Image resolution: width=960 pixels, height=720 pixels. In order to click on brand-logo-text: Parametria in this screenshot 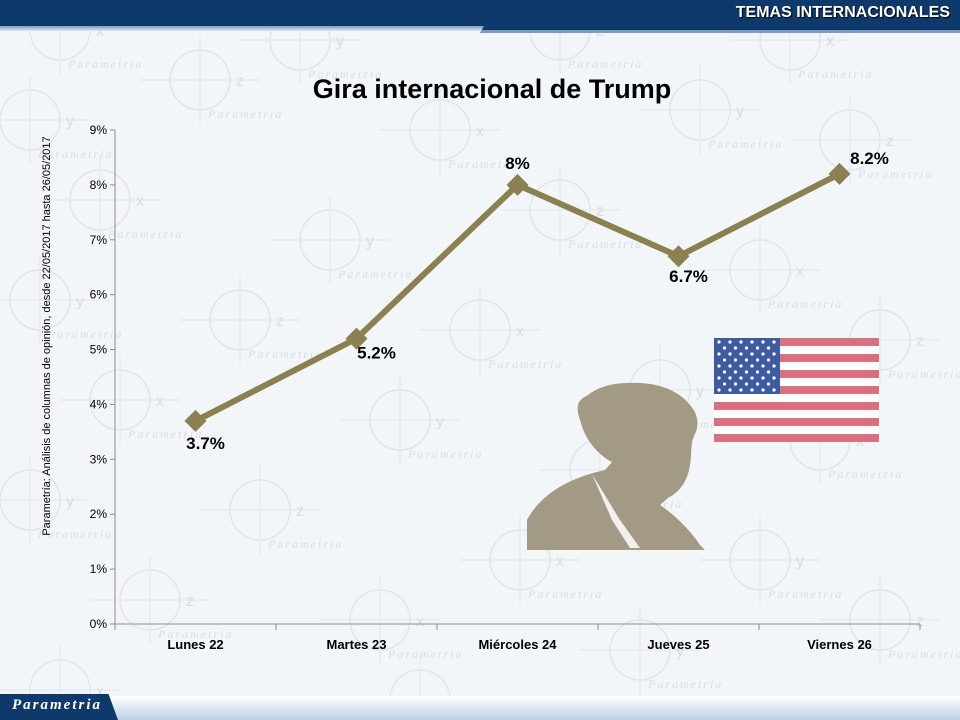, I will do `click(57, 705)`.